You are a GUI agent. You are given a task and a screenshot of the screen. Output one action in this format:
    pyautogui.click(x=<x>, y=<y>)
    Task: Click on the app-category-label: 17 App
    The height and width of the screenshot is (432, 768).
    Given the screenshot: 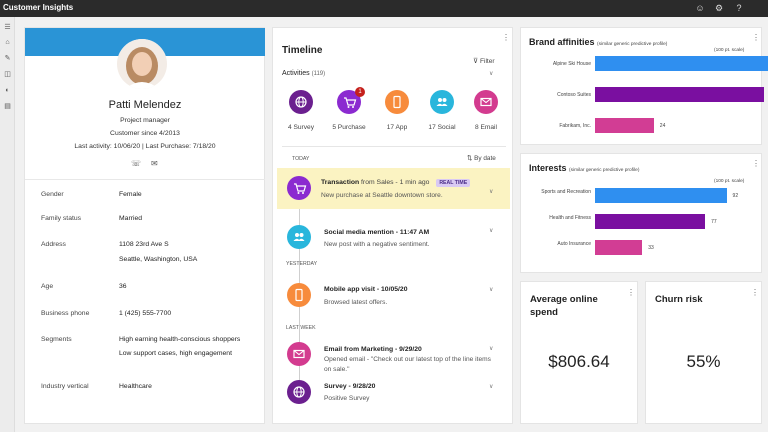 What is the action you would take?
    pyautogui.click(x=397, y=127)
    